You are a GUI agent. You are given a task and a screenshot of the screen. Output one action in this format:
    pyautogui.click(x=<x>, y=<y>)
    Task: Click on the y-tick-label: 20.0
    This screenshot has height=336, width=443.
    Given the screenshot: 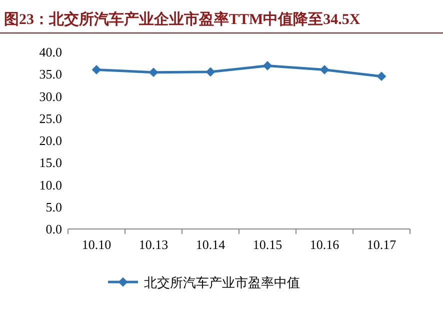 What is the action you would take?
    pyautogui.click(x=50, y=140)
    